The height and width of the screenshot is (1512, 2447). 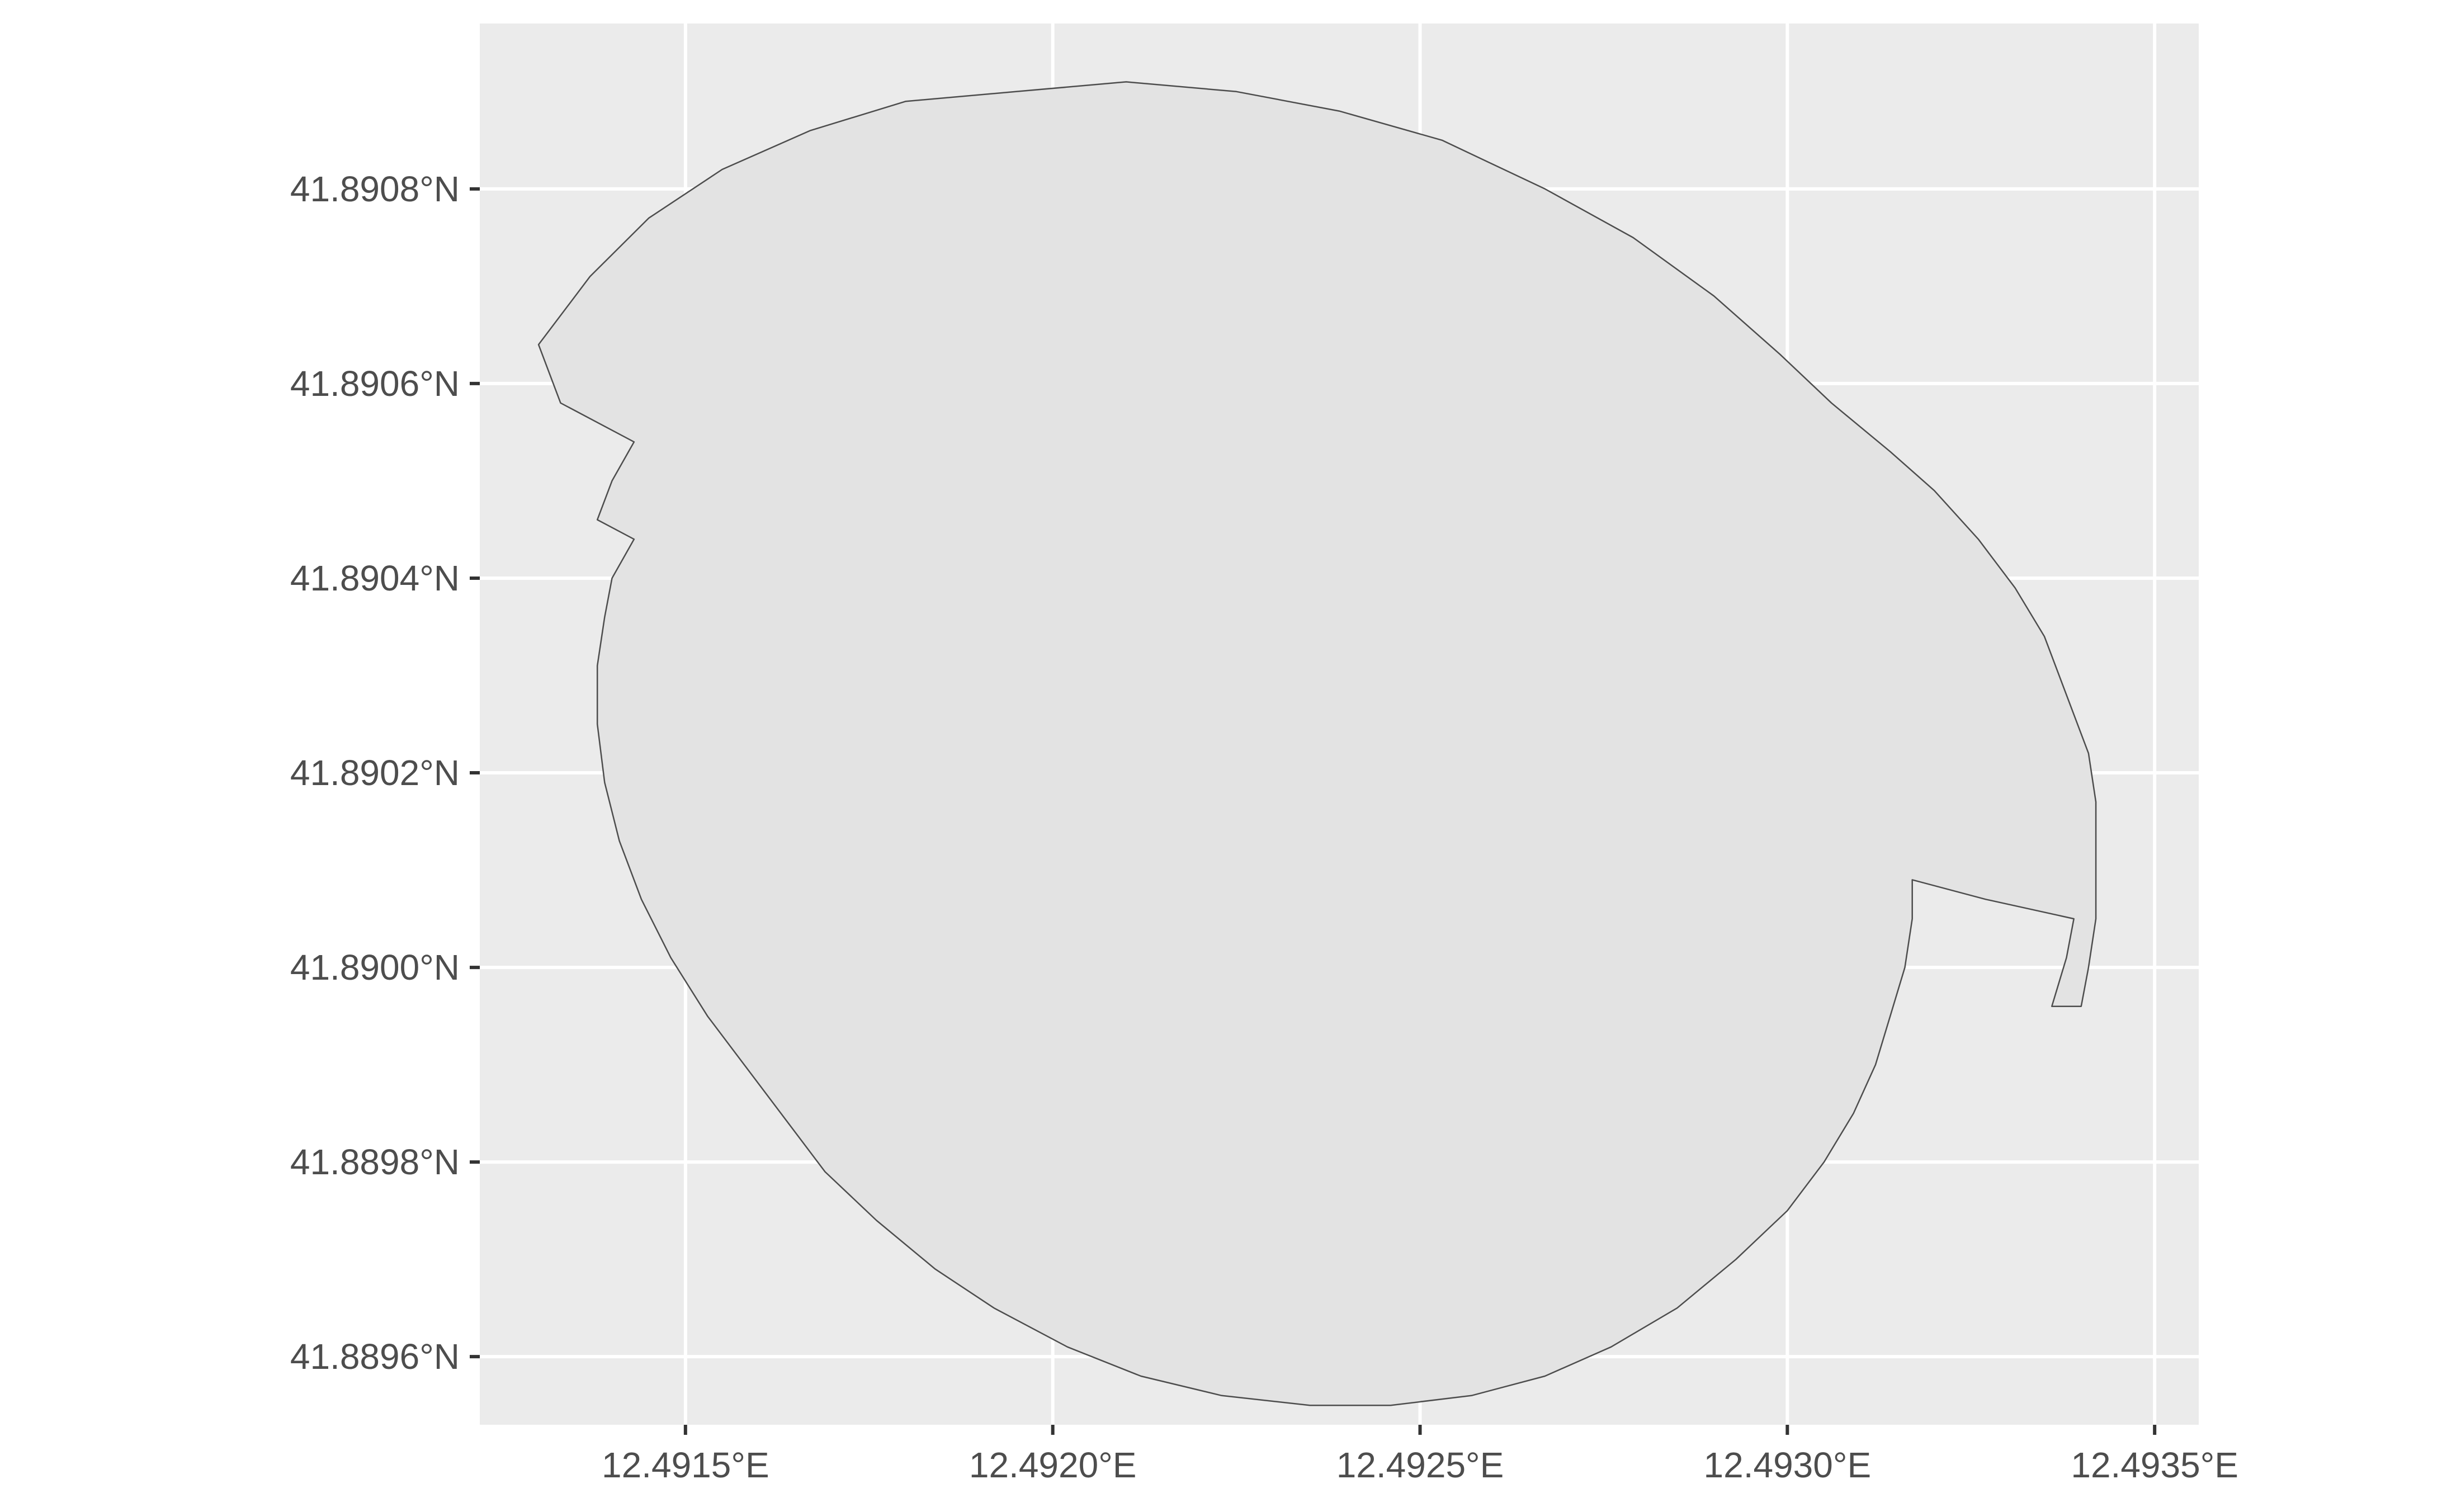 I want to click on y-axis-tick-label: 41.8906°N, so click(x=375, y=383).